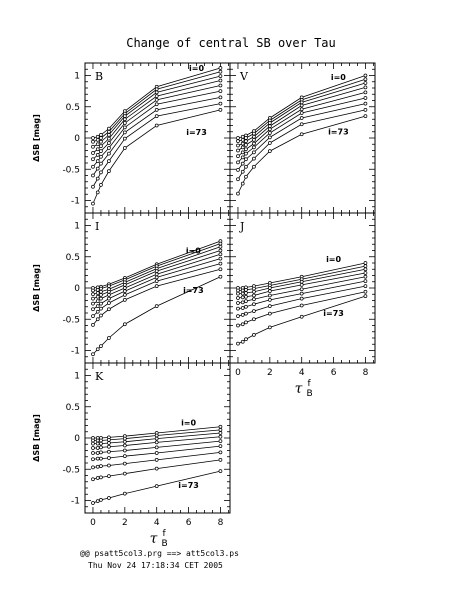 The height and width of the screenshot is (599, 463). What do you see at coordinates (159, 553) in the screenshot?
I see `footer-line-1: @@ psatt5col3.prg ==> att5col3.ps` at bounding box center [159, 553].